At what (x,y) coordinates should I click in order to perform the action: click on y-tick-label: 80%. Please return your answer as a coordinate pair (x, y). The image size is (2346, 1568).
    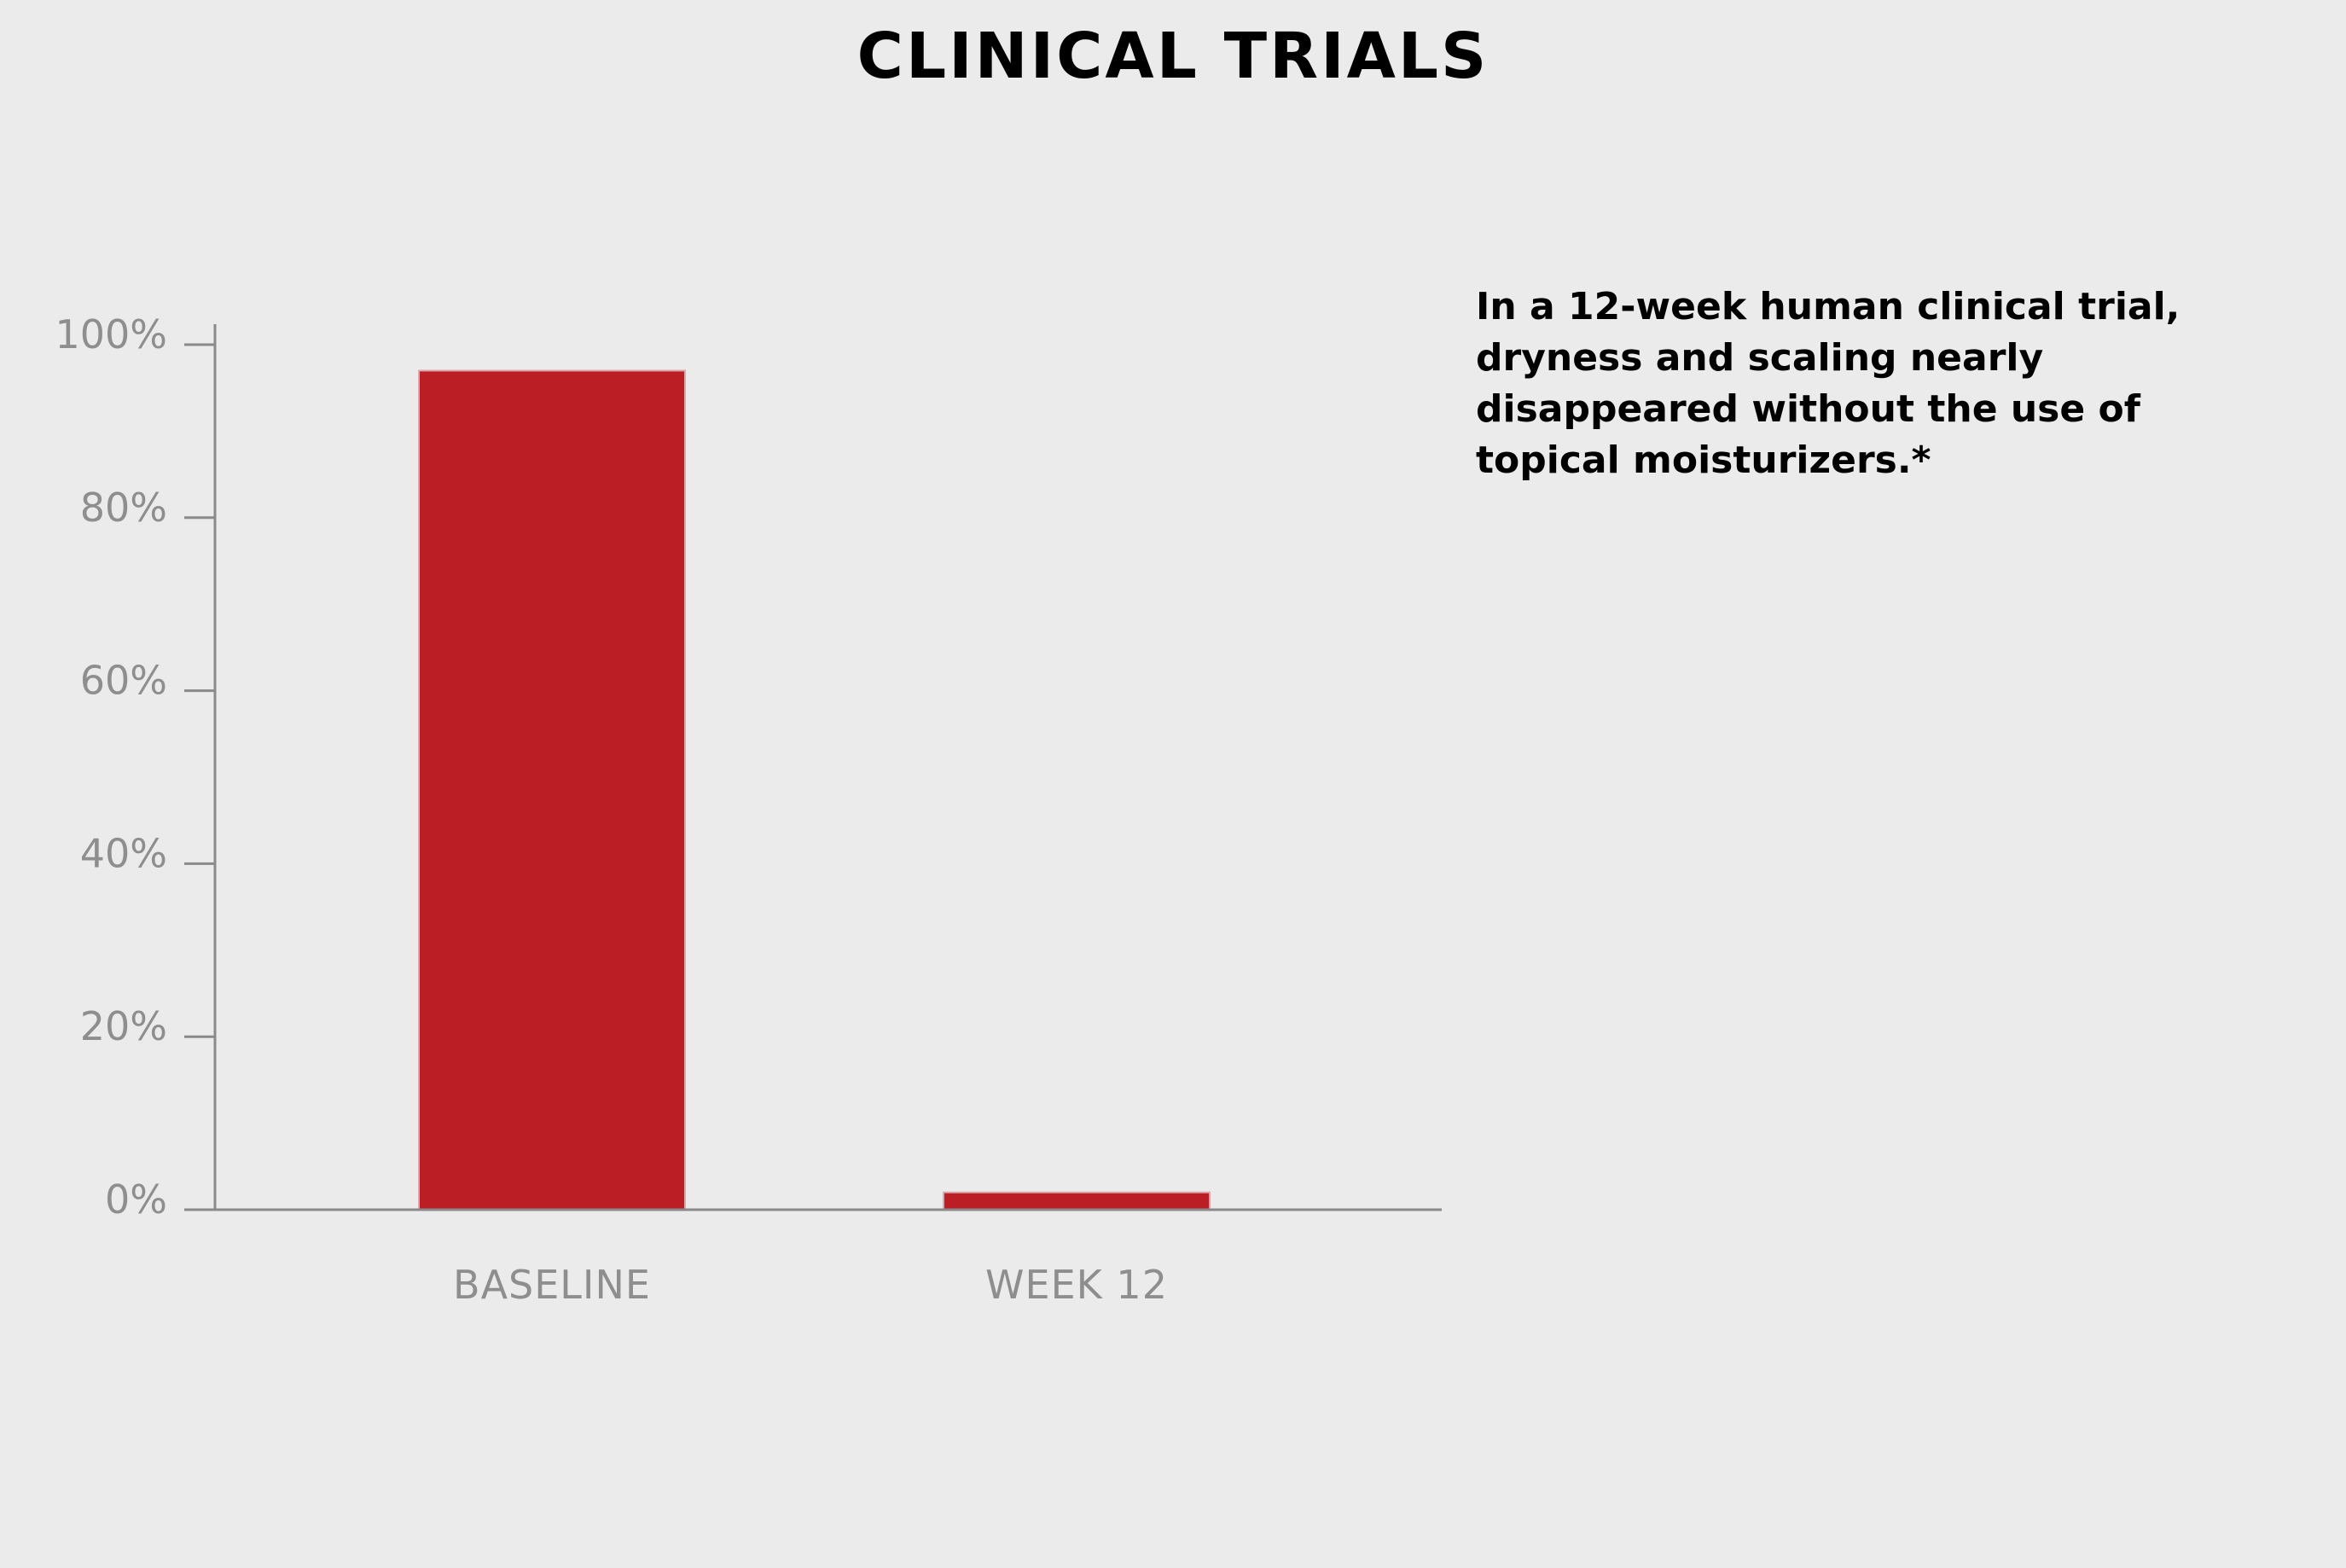
    Looking at the image, I should click on (123, 508).